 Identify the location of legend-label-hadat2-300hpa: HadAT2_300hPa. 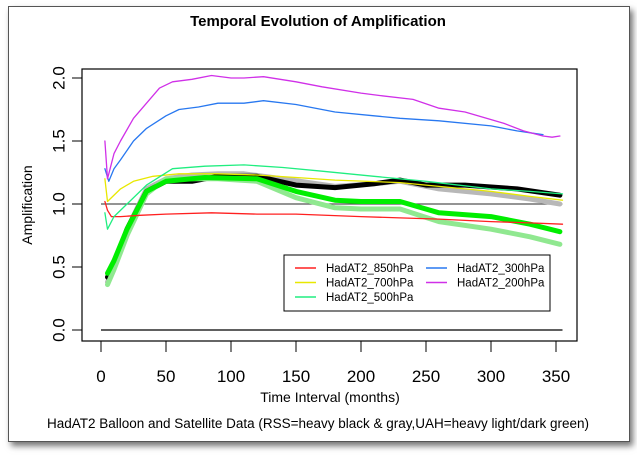
(501, 269).